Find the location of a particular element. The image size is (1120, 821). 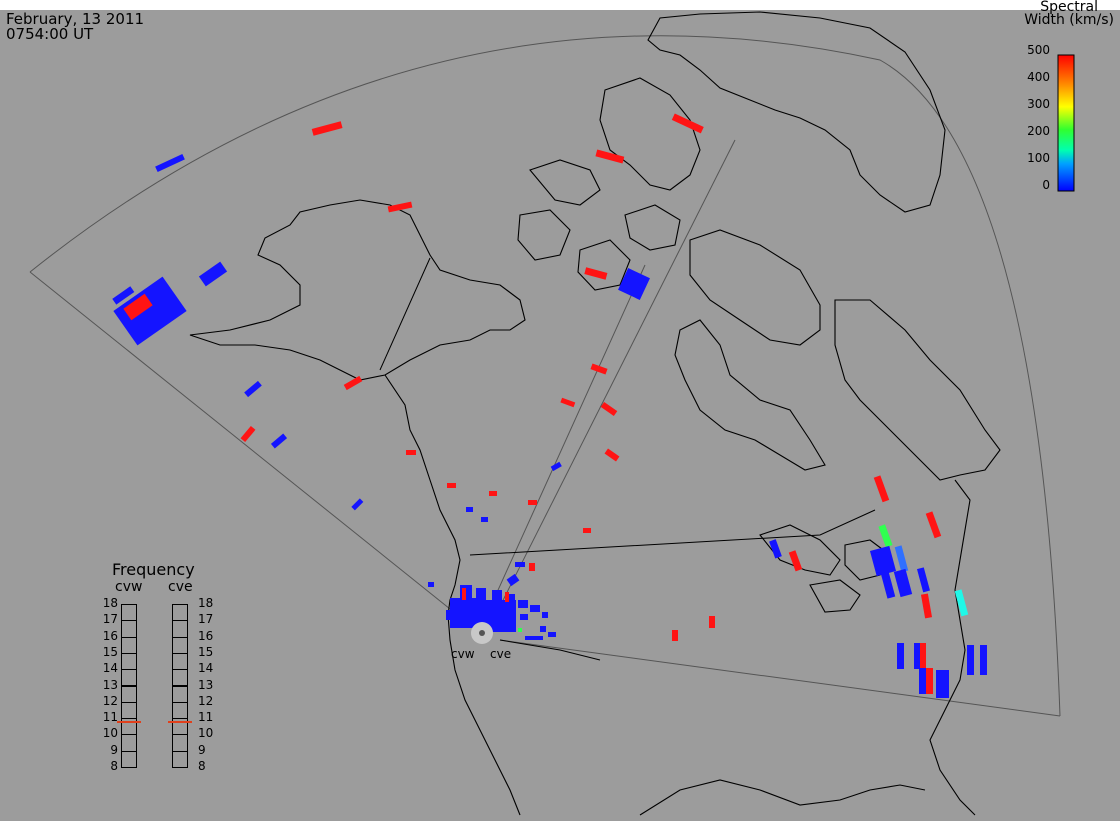

colorbar-scale is located at coordinates (1066, 123).